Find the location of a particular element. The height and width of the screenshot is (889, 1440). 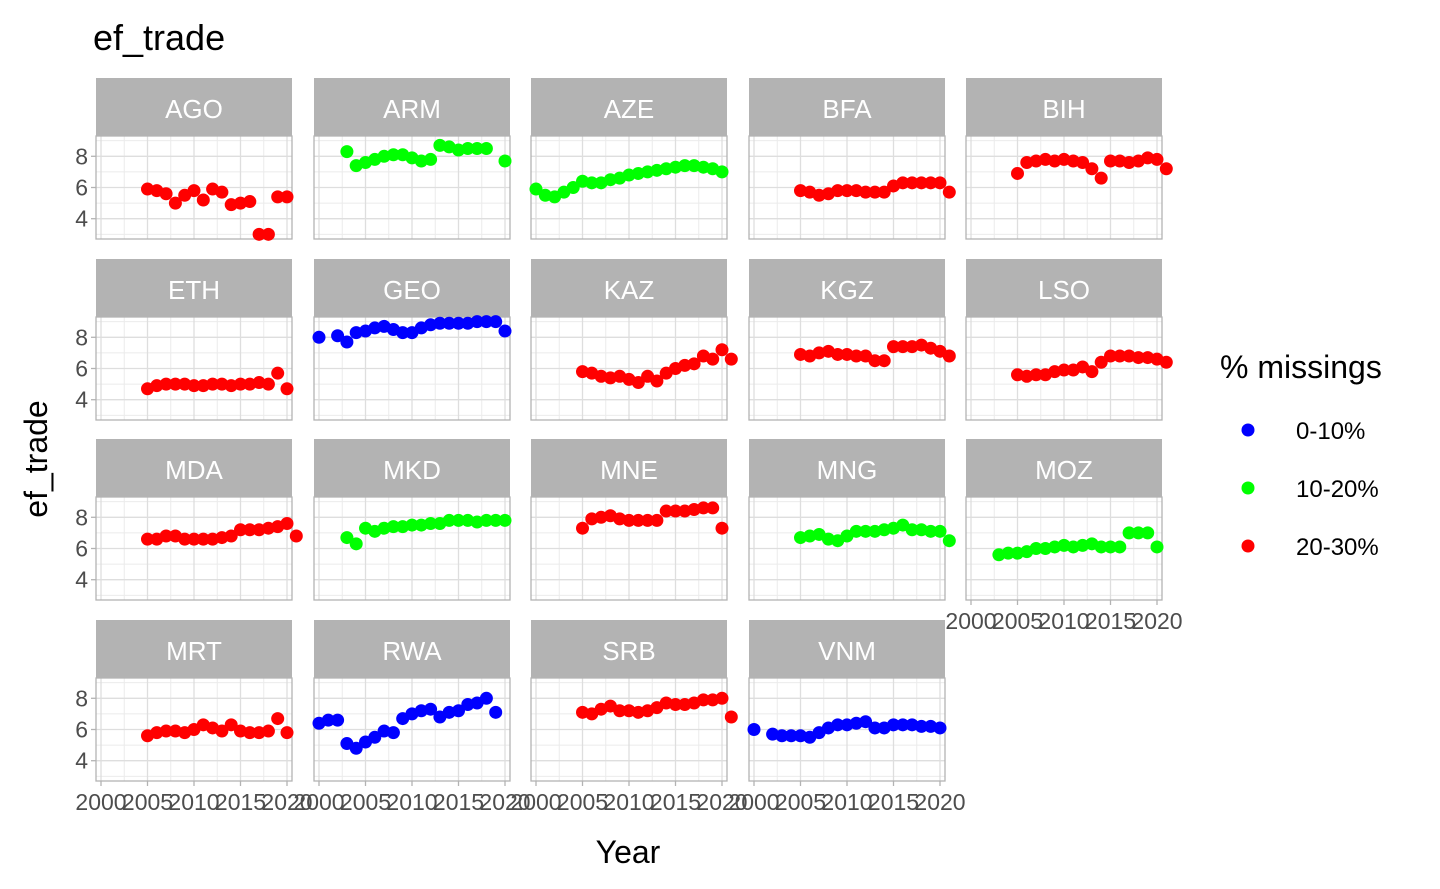

panel-geo: GEO is located at coordinates (412, 340).